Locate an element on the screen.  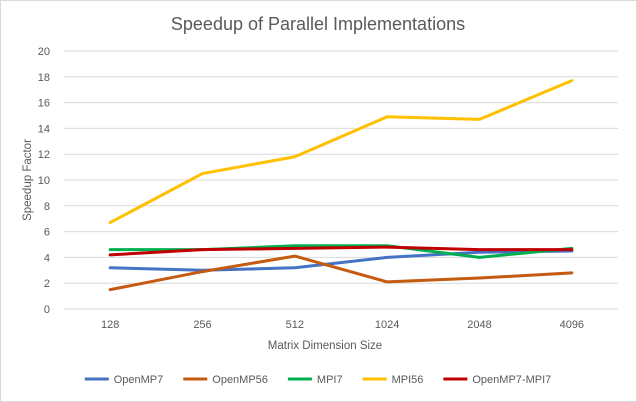
x-axis-label: Matrix Dimension Size is located at coordinates (325, 346).